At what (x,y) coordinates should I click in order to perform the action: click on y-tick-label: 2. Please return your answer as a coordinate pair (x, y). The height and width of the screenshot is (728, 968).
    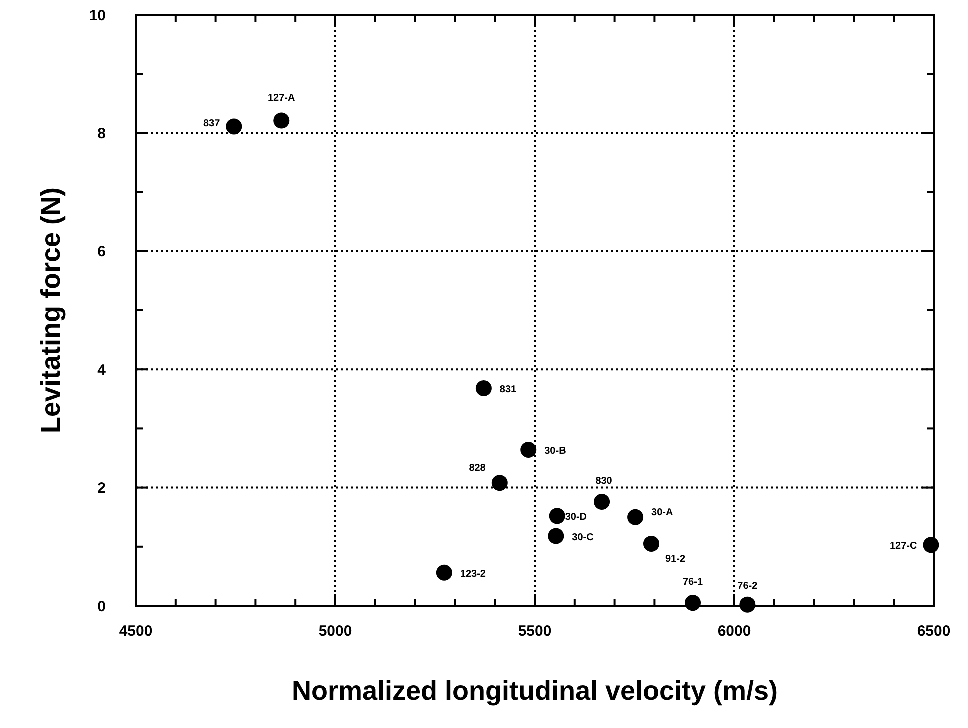
    Looking at the image, I should click on (102, 489).